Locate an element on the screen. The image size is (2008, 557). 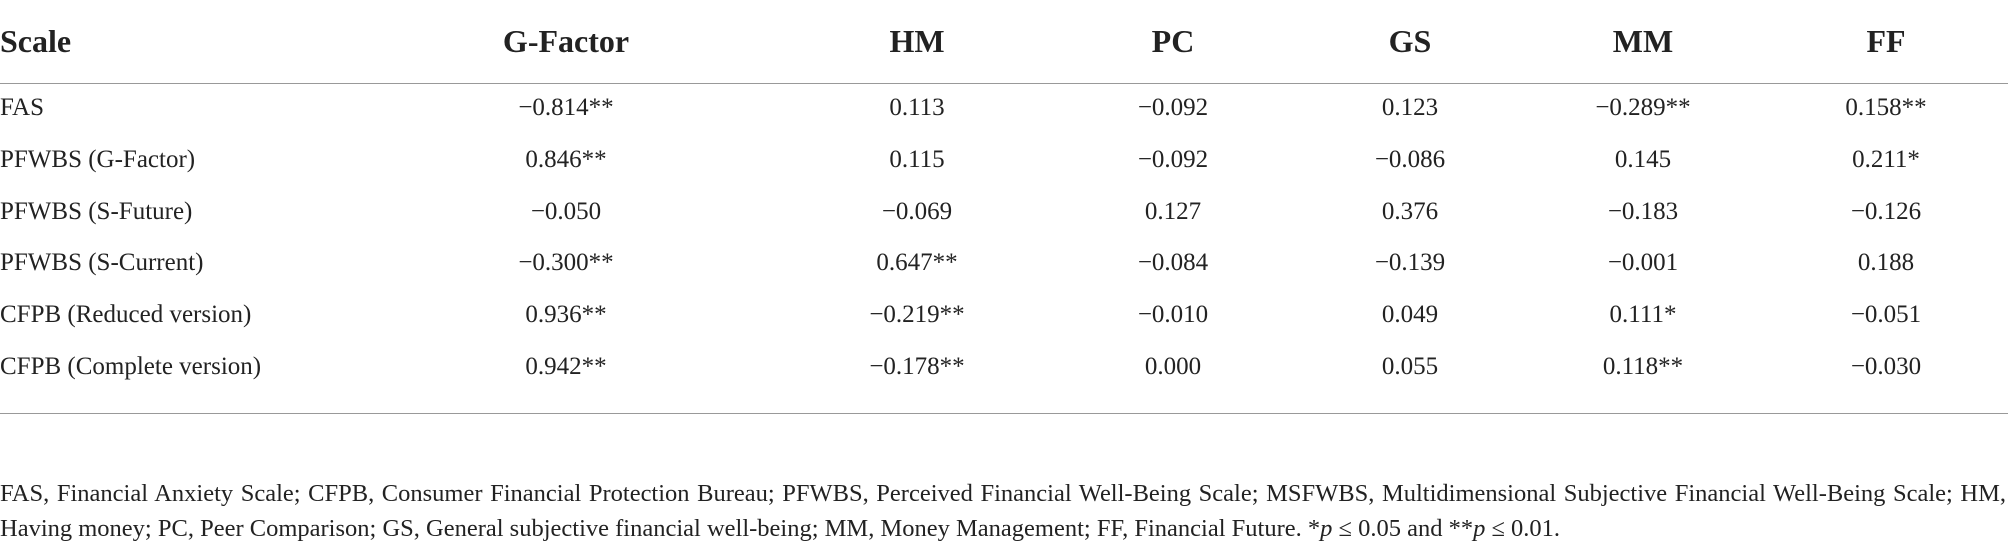
table-cell: 0.000 is located at coordinates (1173, 366).